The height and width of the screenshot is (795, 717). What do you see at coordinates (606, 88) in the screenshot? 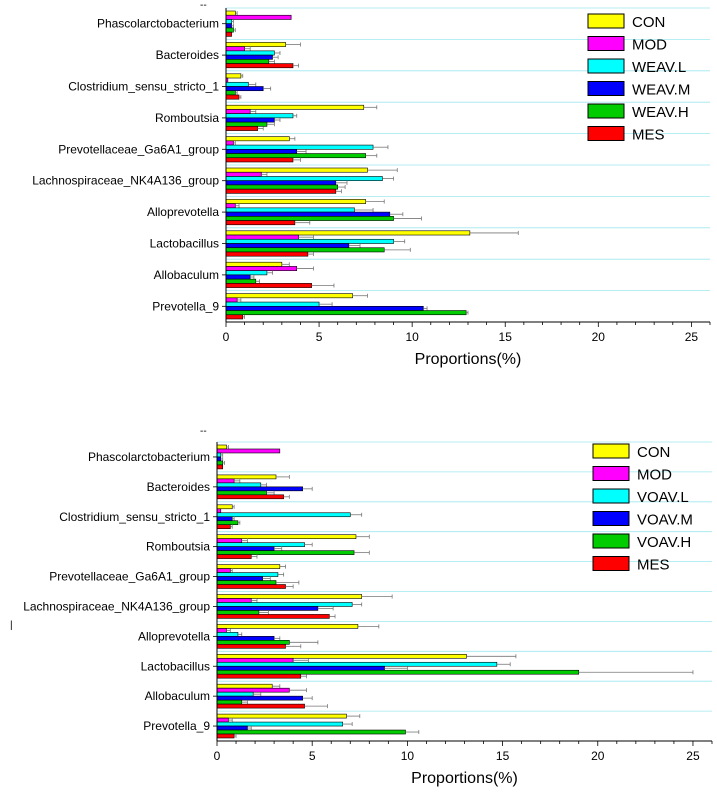
I see `legend-swatch-weav-m` at bounding box center [606, 88].